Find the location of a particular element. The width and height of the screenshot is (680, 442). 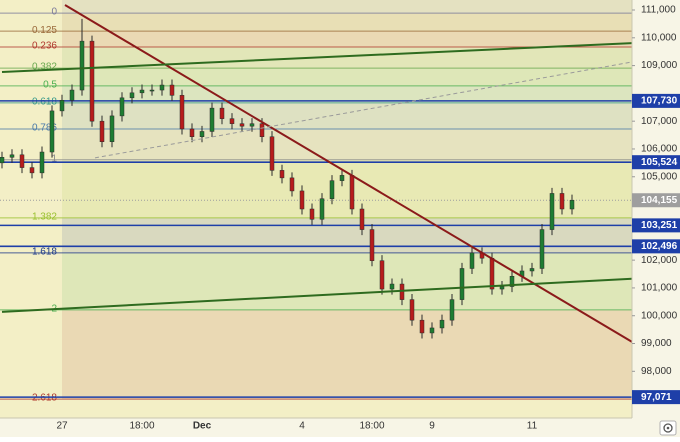

time-axis is located at coordinates (316, 427).